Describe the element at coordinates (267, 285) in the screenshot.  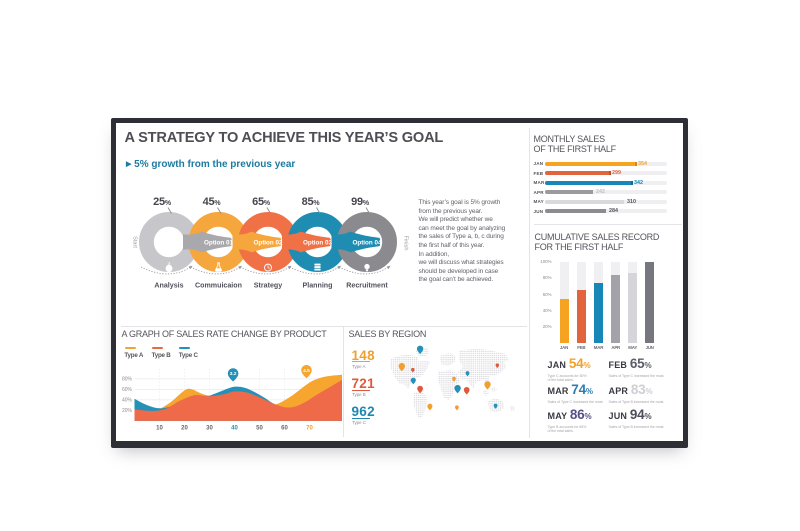
I see `svg-text: Strategy` at that location.